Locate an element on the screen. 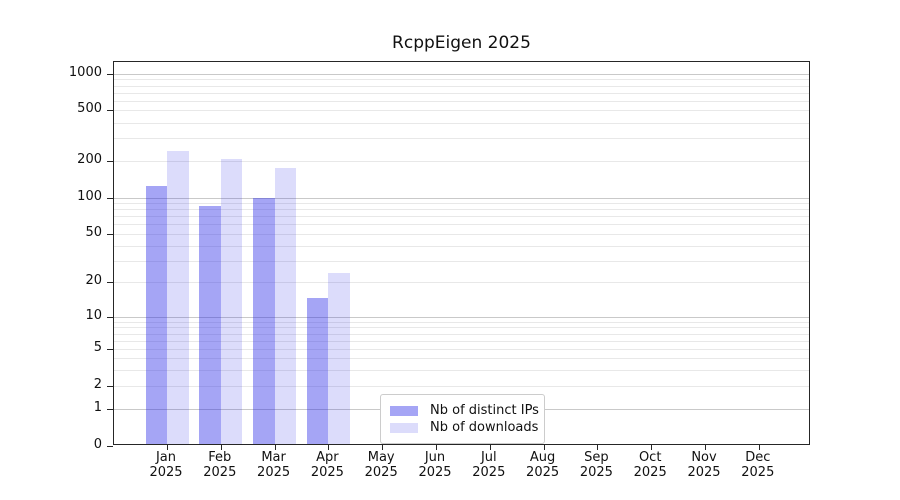 The height and width of the screenshot is (500, 900). x-tick-label: Oct 2025 is located at coordinates (650, 465).